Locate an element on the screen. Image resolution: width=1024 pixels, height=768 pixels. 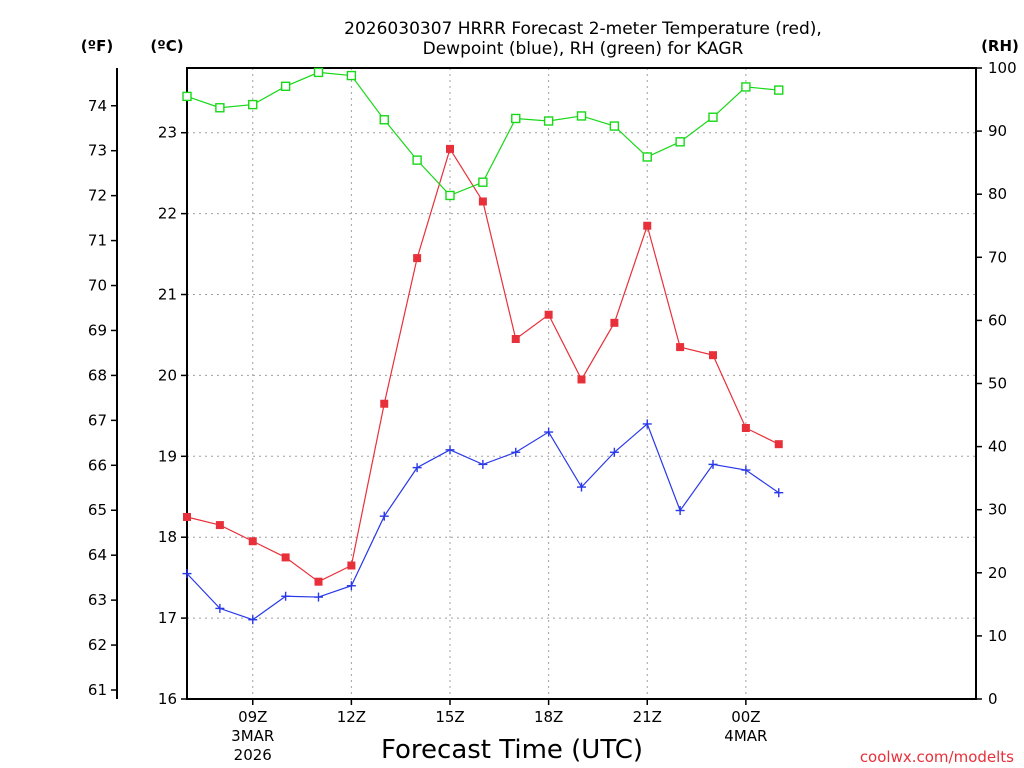
celsius-unit-label: (ºC) is located at coordinates (166, 46).